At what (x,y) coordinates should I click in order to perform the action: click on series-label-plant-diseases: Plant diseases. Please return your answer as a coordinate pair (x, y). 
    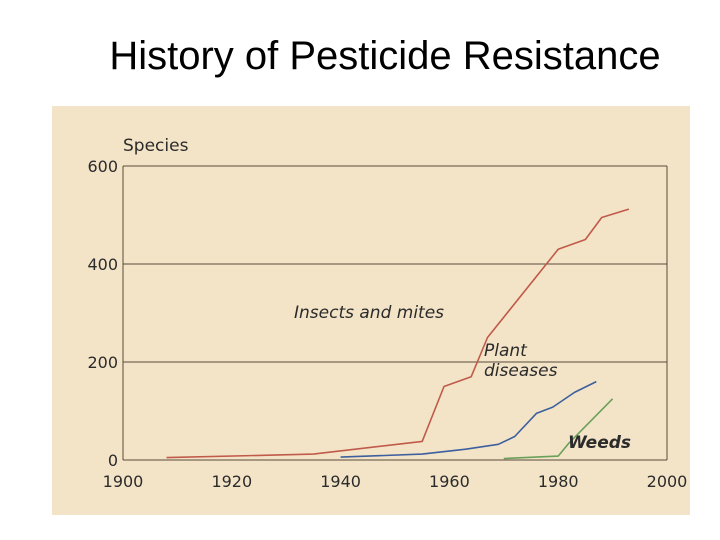
    Looking at the image, I should click on (521, 361).